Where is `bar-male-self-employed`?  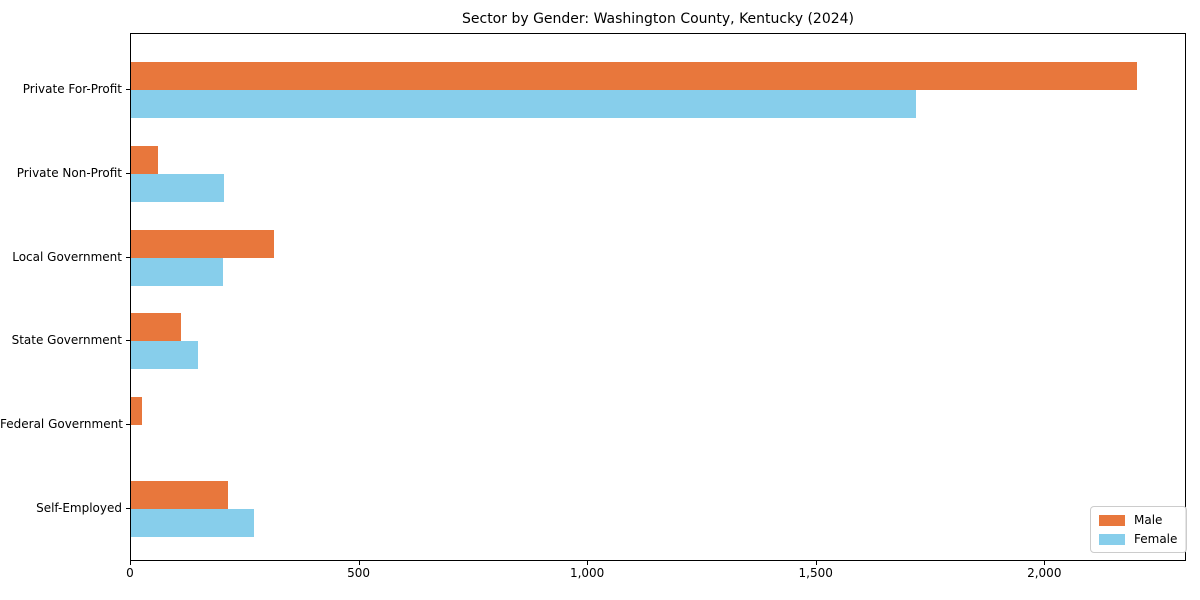 bar-male-self-employed is located at coordinates (180, 495).